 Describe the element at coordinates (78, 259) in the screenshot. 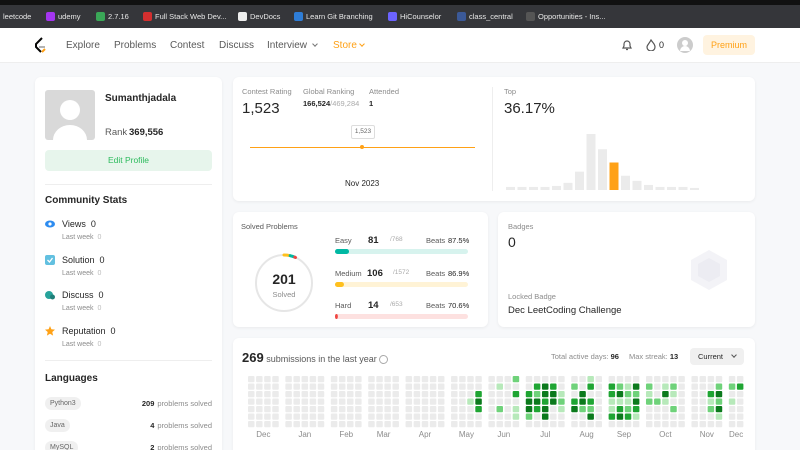

I see `stat-label: Solution` at that location.